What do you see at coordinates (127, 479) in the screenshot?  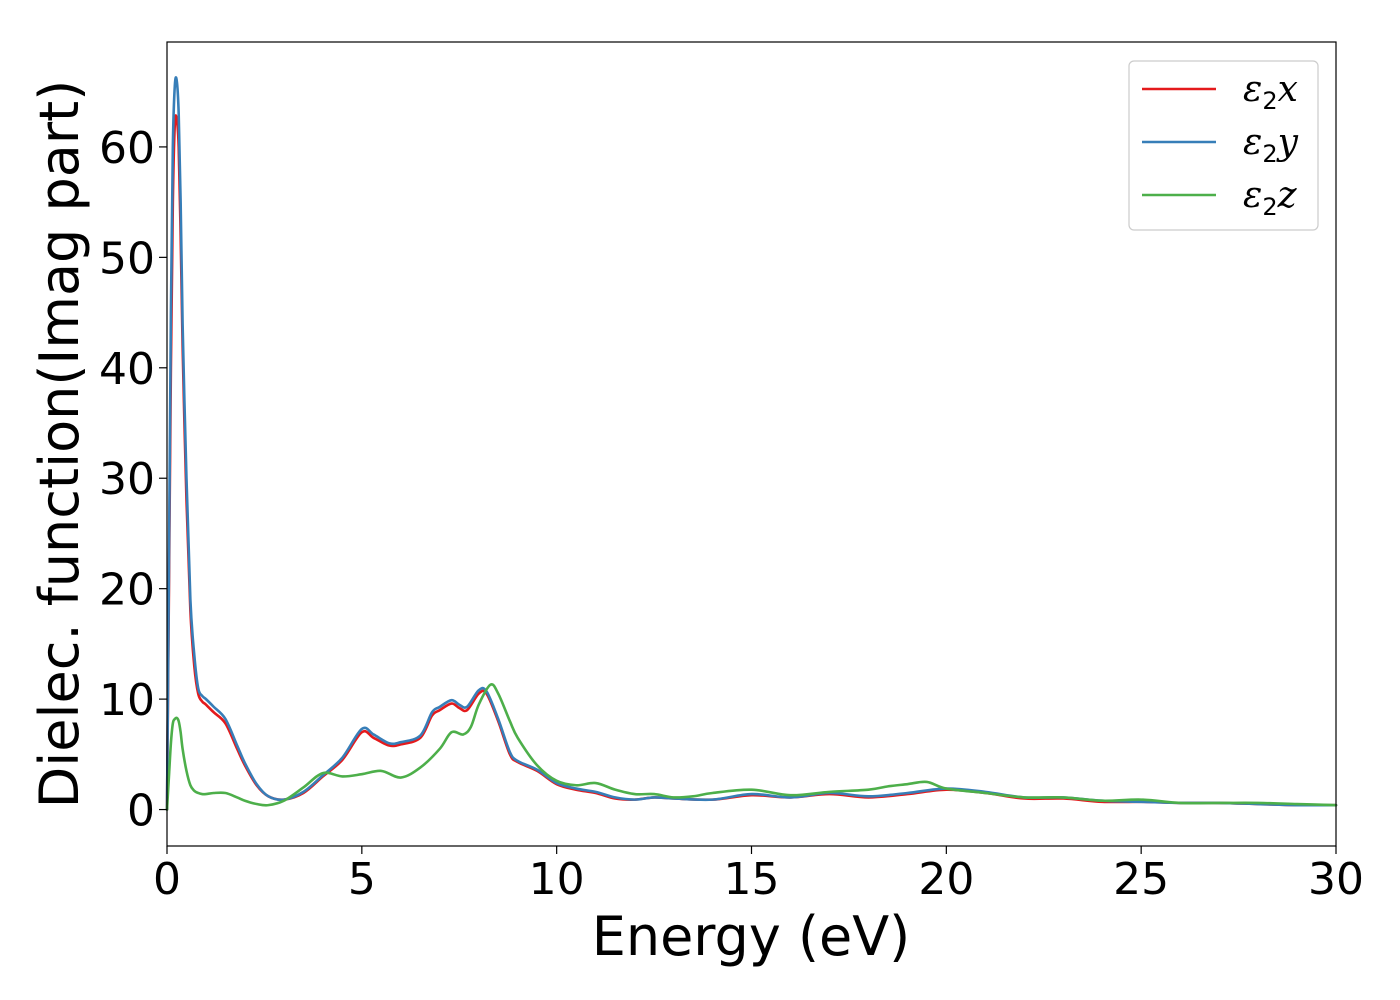 I see `y-tick-label: 30` at bounding box center [127, 479].